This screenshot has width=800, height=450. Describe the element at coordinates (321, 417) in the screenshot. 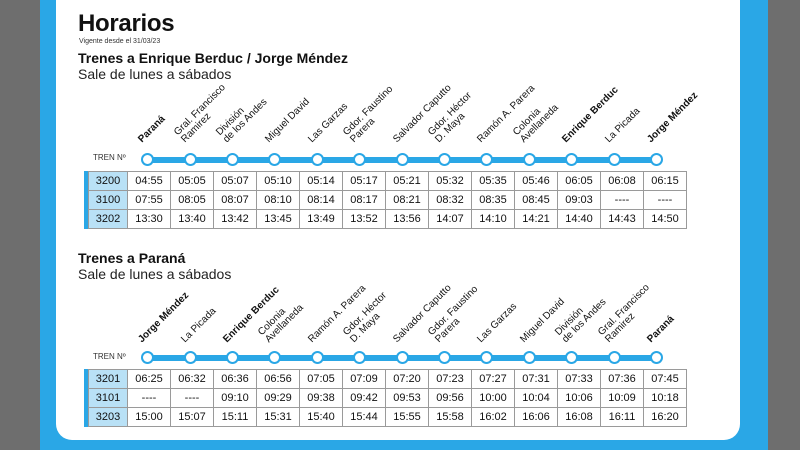

I see `departure-time: 15:40` at that location.